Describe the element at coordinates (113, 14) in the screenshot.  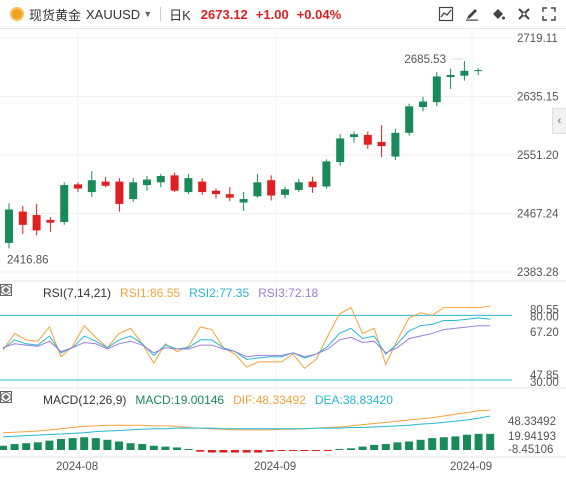
I see `symbol-selector: XAUUSD` at that location.